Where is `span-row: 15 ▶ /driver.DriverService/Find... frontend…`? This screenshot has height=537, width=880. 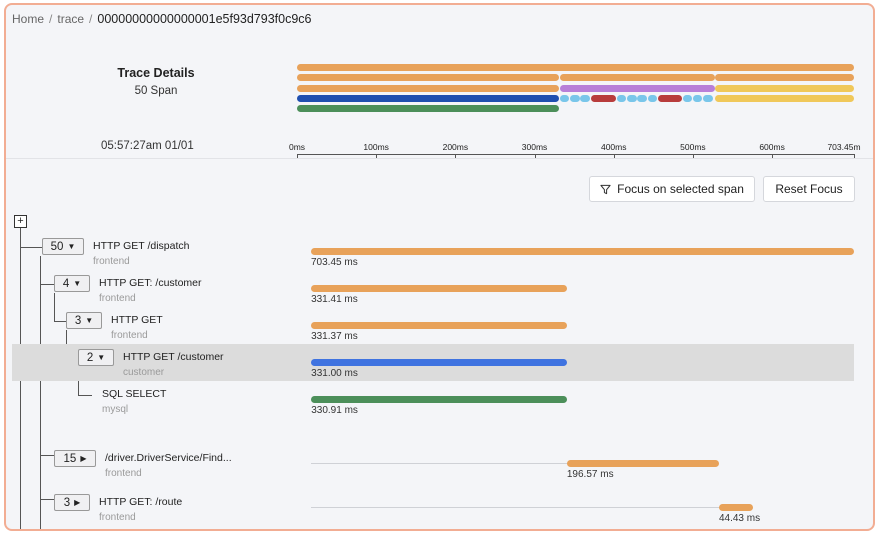
span-row: 15 ▶ /driver.DriverService/Find... frontend… is located at coordinates (433, 463).